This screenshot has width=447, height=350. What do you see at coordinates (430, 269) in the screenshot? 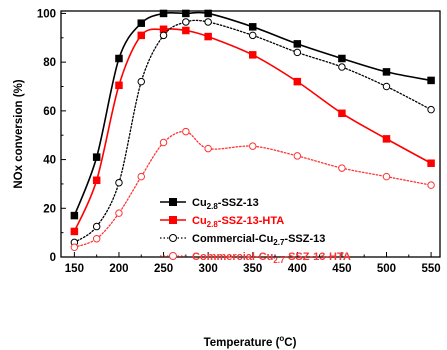
I see `x-tick-label: 550` at bounding box center [430, 269].